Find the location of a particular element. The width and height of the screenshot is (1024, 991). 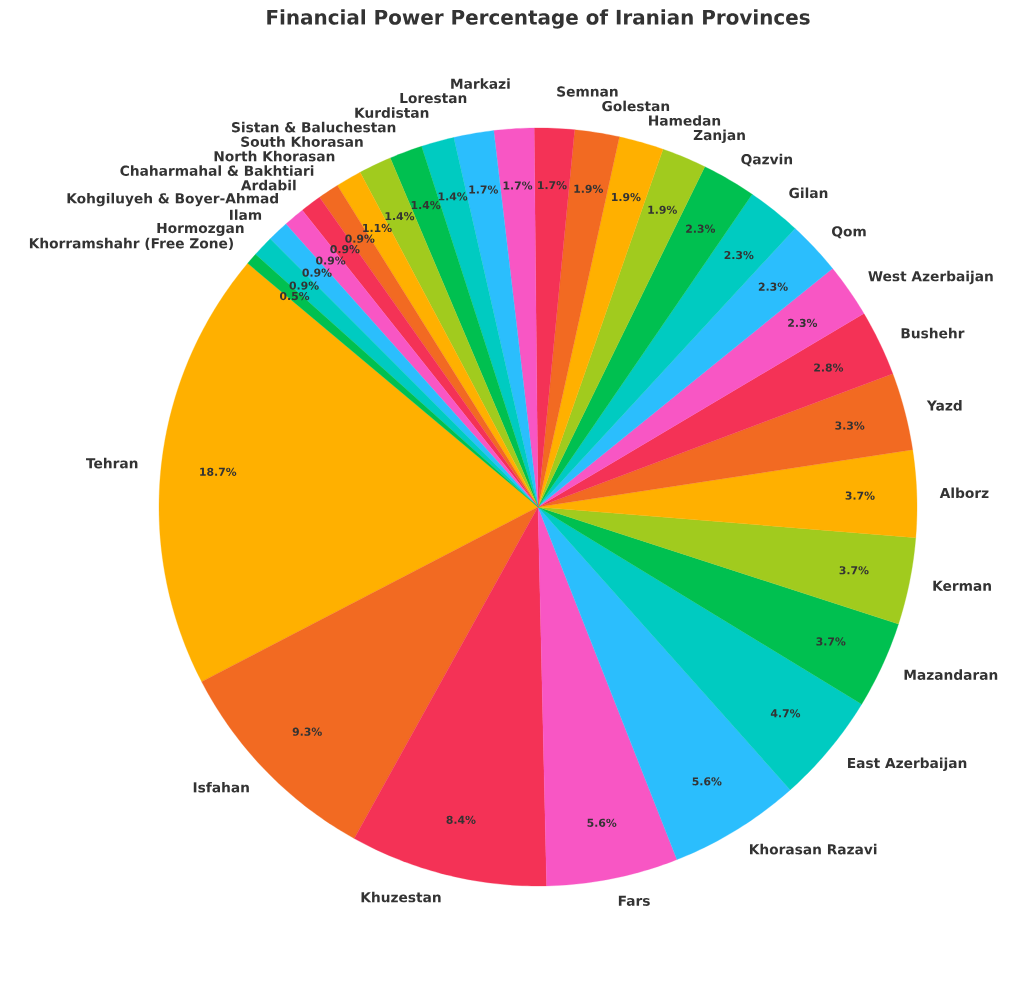

slice-label: Fars is located at coordinates (634, 900).